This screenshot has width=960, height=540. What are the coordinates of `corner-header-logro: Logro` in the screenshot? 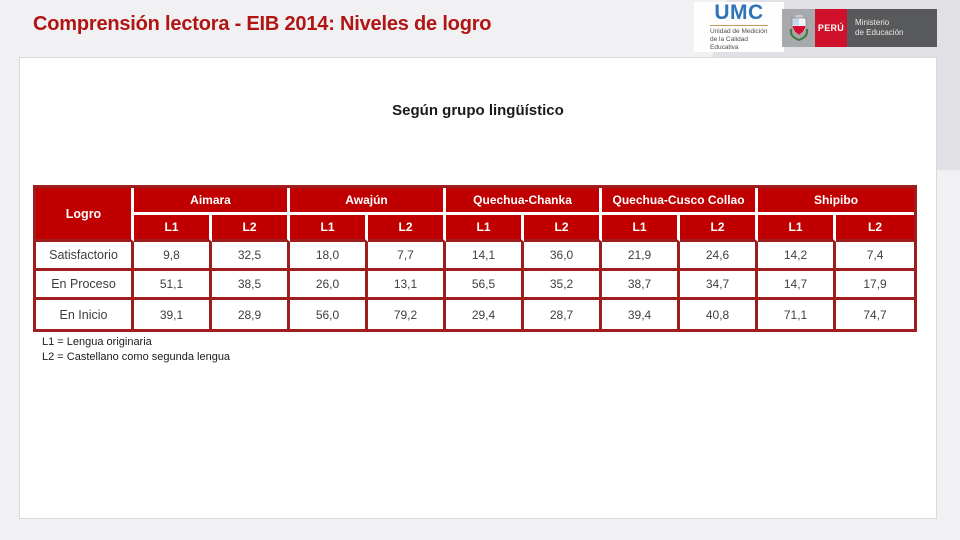 It's located at (85, 215).